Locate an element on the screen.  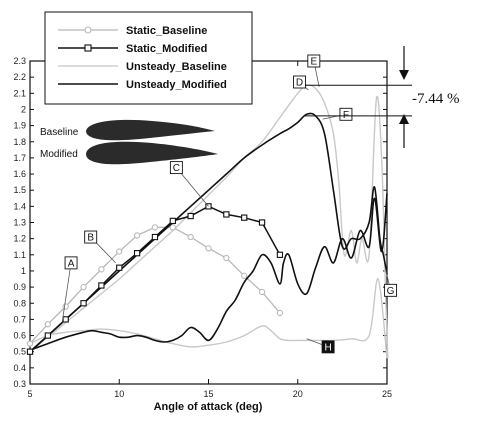
point-label-g: G is located at coordinates (391, 291).